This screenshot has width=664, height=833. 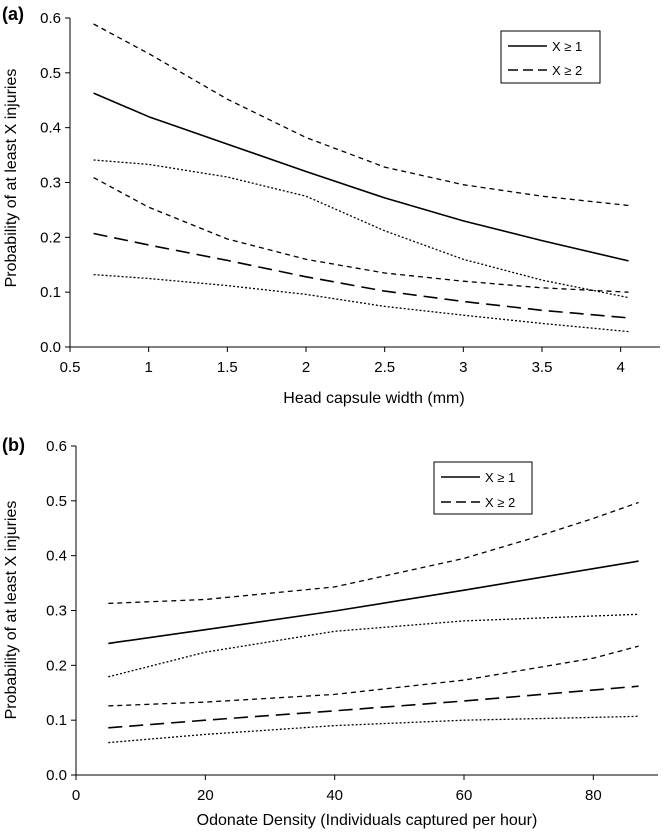 I want to click on panel-b-series-x-ge-2-upper-ci, so click(x=373, y=676).